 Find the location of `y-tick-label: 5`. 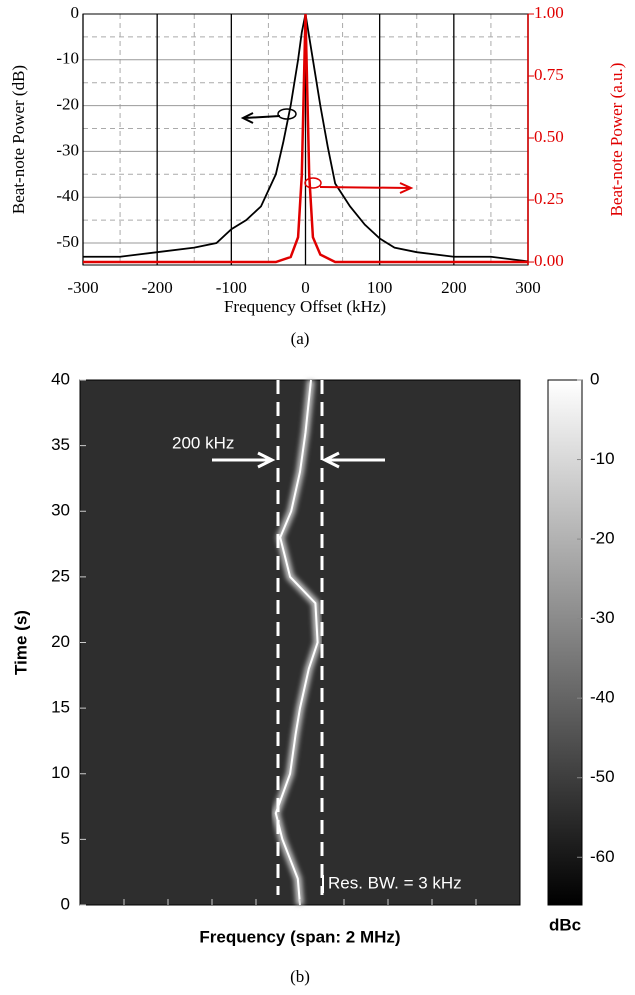

y-tick-label: 5 is located at coordinates (65, 838).